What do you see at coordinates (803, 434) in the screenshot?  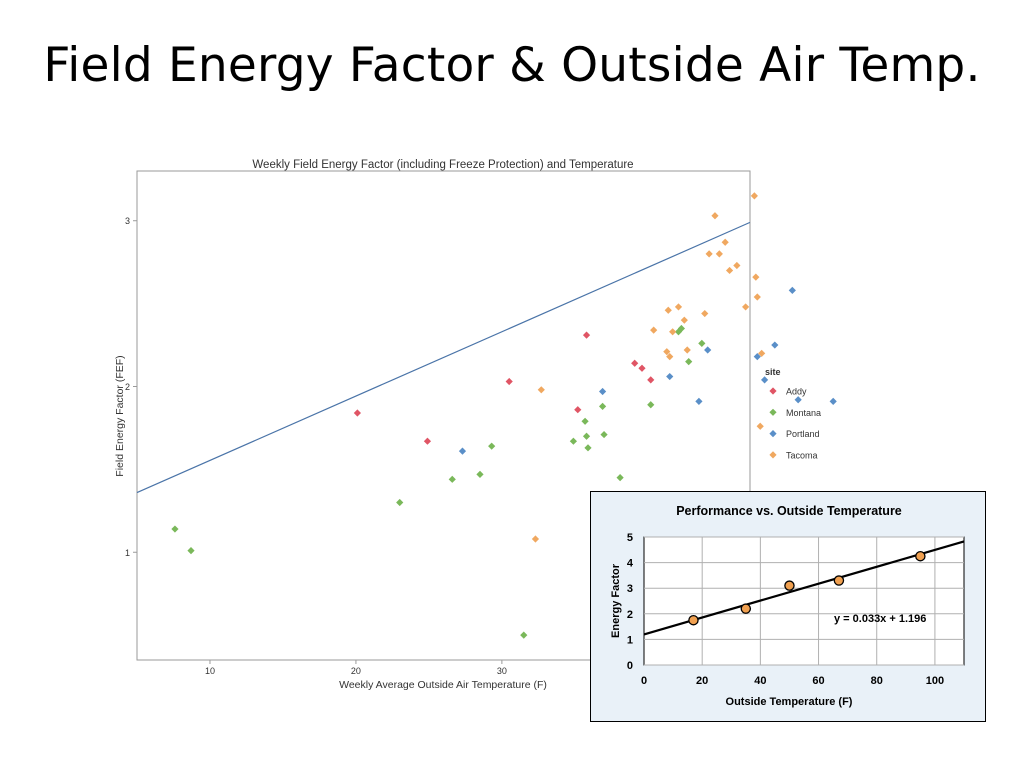 I see `legend-label-portland: Portland` at bounding box center [803, 434].